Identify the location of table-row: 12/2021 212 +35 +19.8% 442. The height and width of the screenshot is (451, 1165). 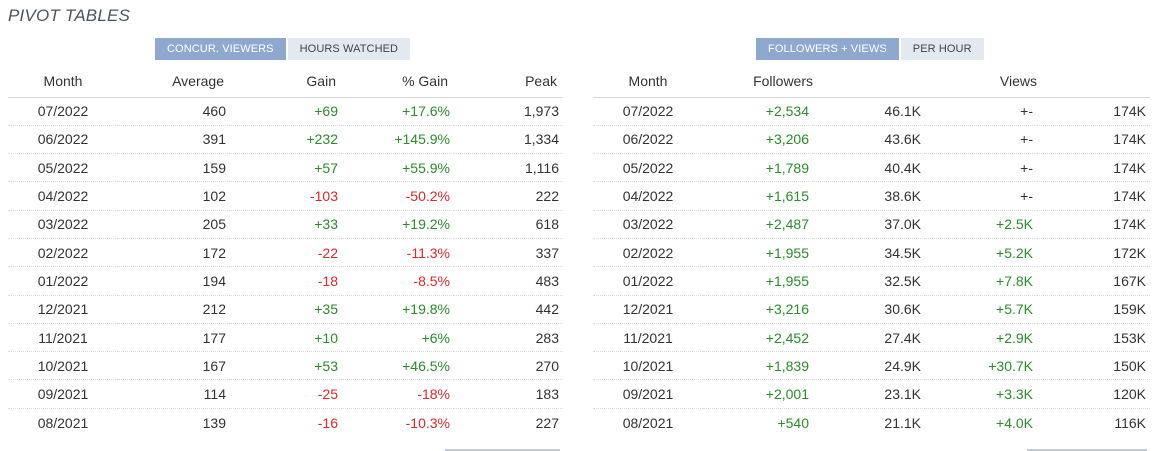
(285, 309).